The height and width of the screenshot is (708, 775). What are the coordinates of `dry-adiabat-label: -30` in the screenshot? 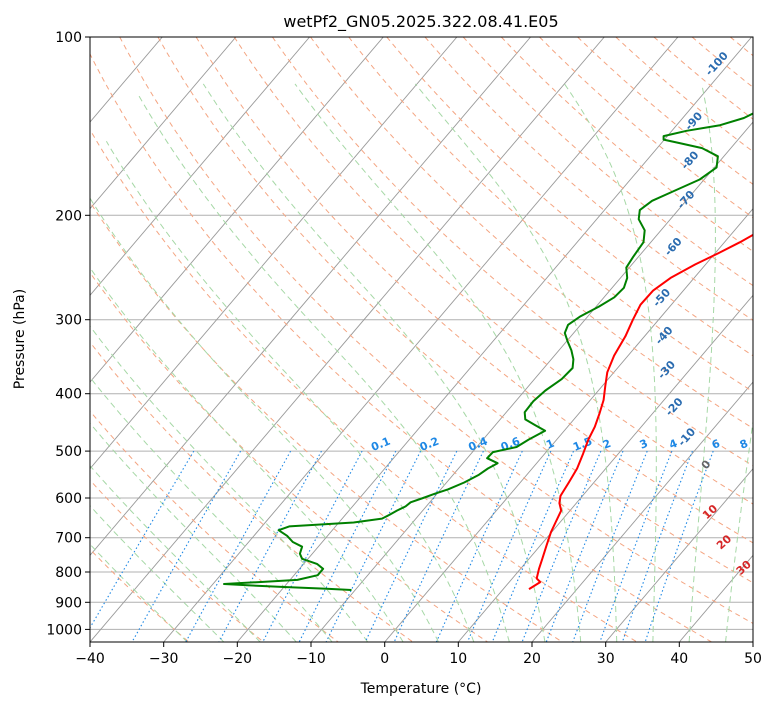 It's located at (666, 370).